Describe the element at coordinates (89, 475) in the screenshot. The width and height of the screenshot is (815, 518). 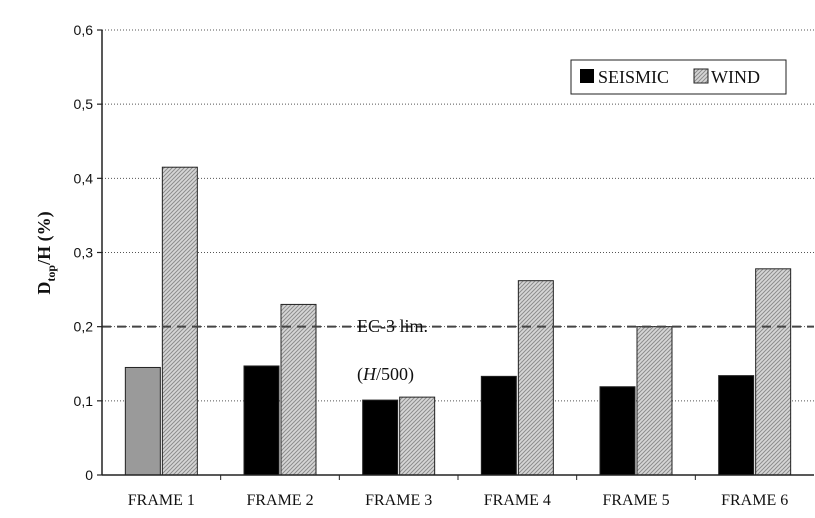
I see `y-tick-label: 0` at that location.